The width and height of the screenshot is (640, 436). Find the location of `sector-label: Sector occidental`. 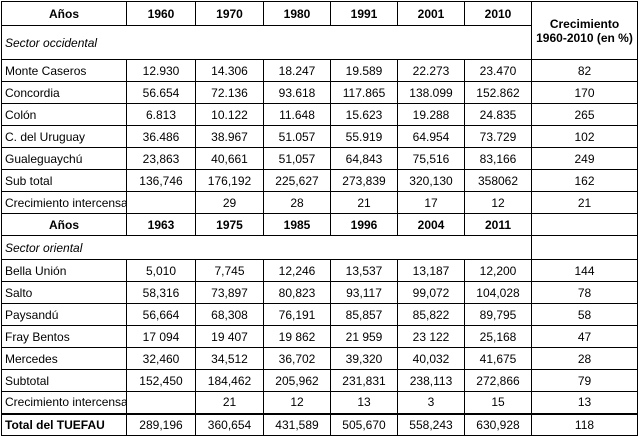

sector-label: Sector occidental is located at coordinates (266, 42).